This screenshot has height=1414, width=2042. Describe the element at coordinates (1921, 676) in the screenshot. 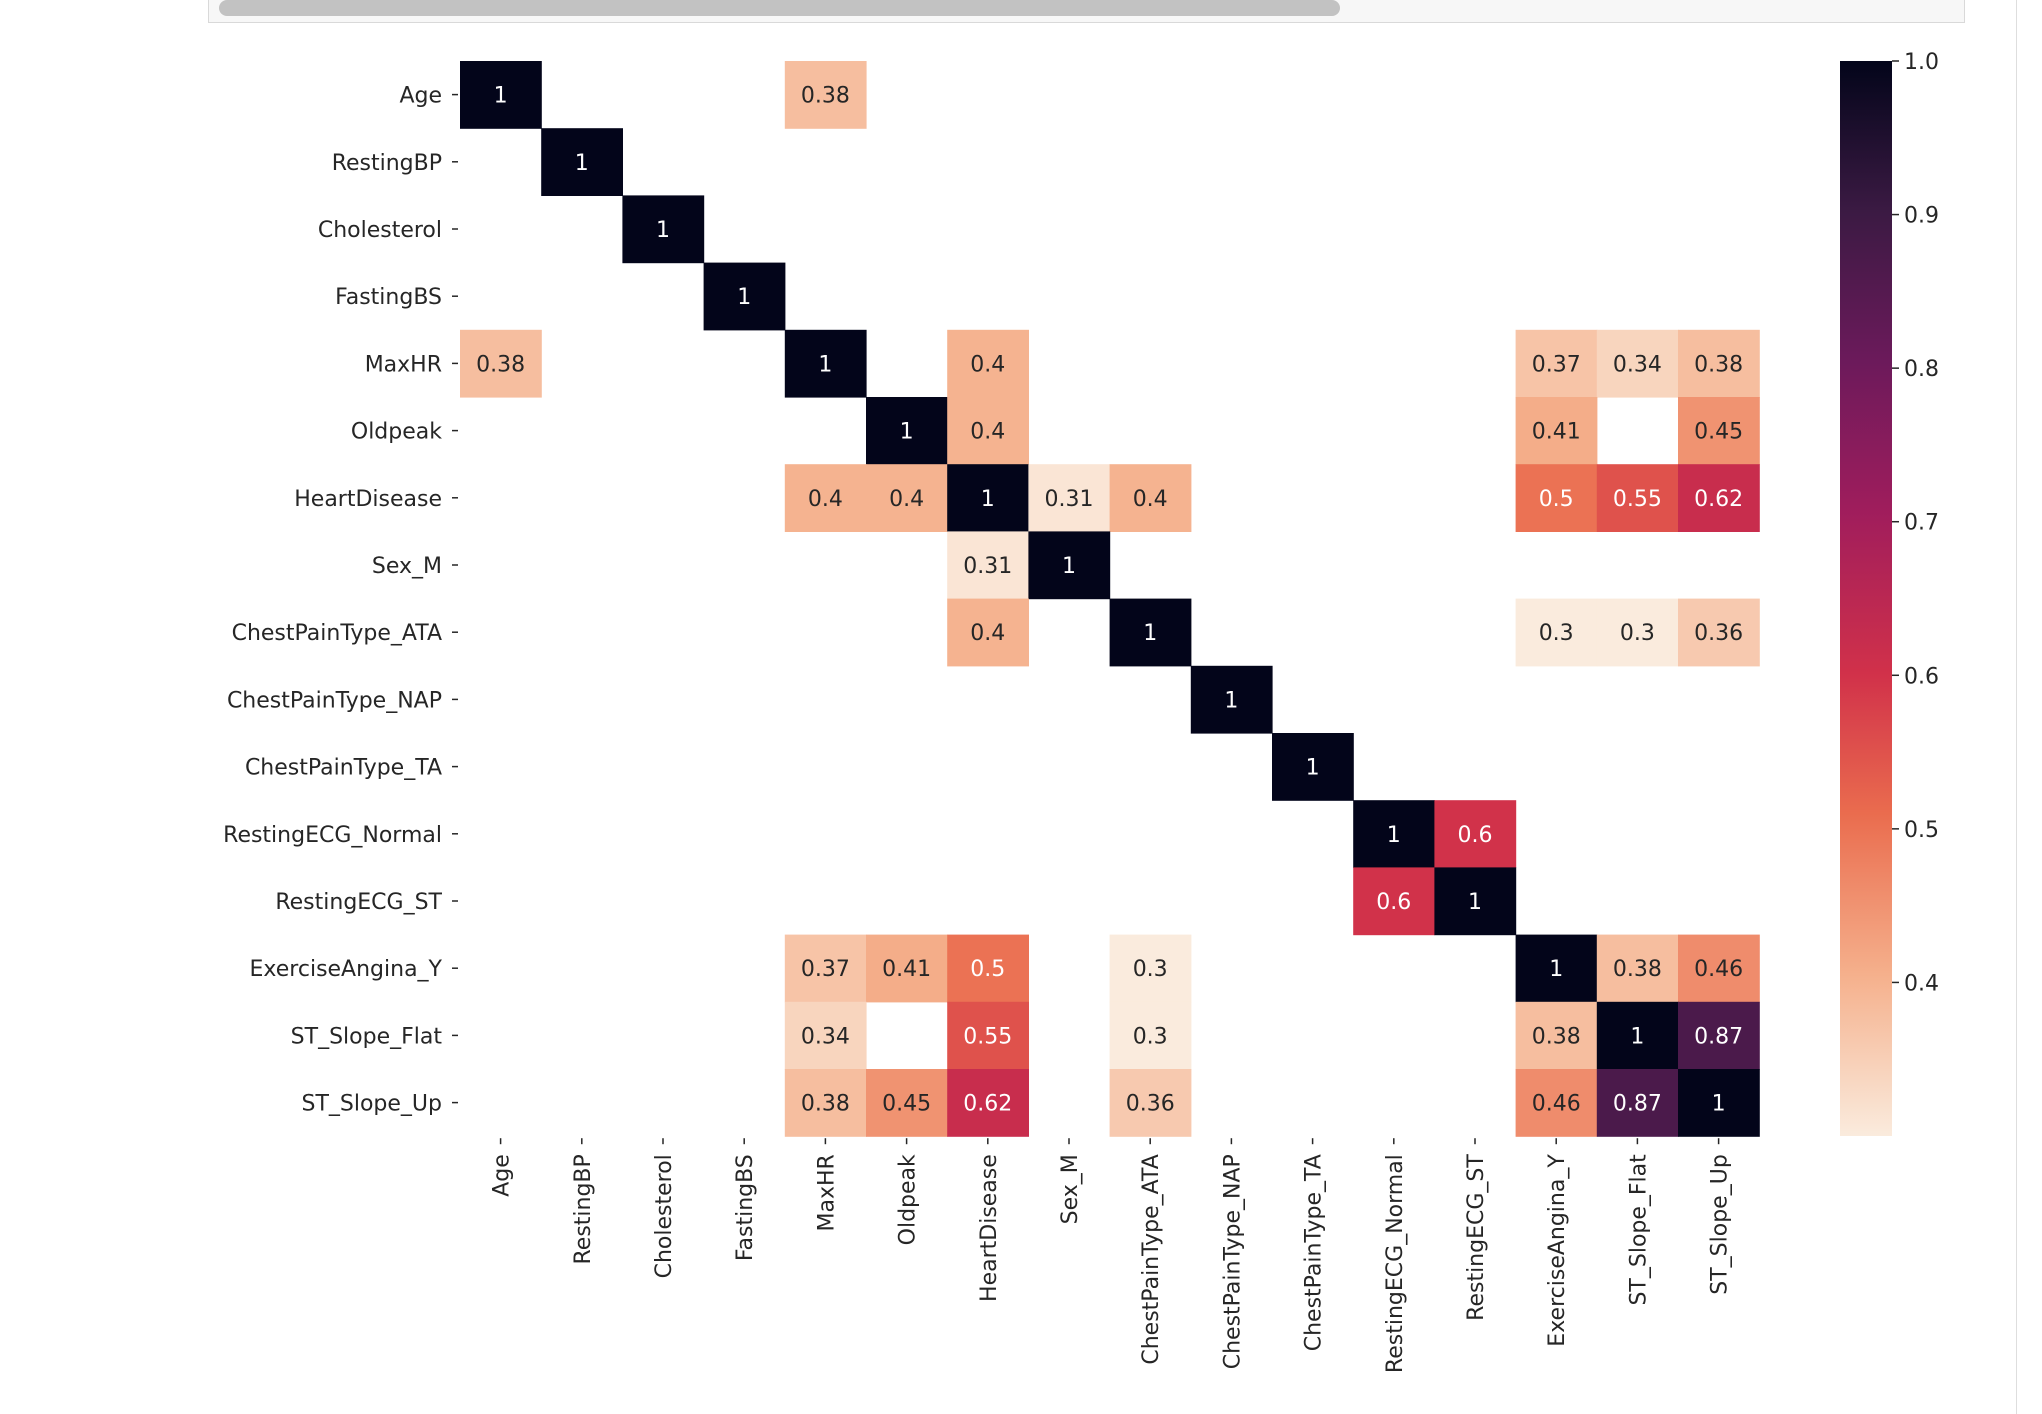

I see `colorbar-tick-label: 0.6` at that location.